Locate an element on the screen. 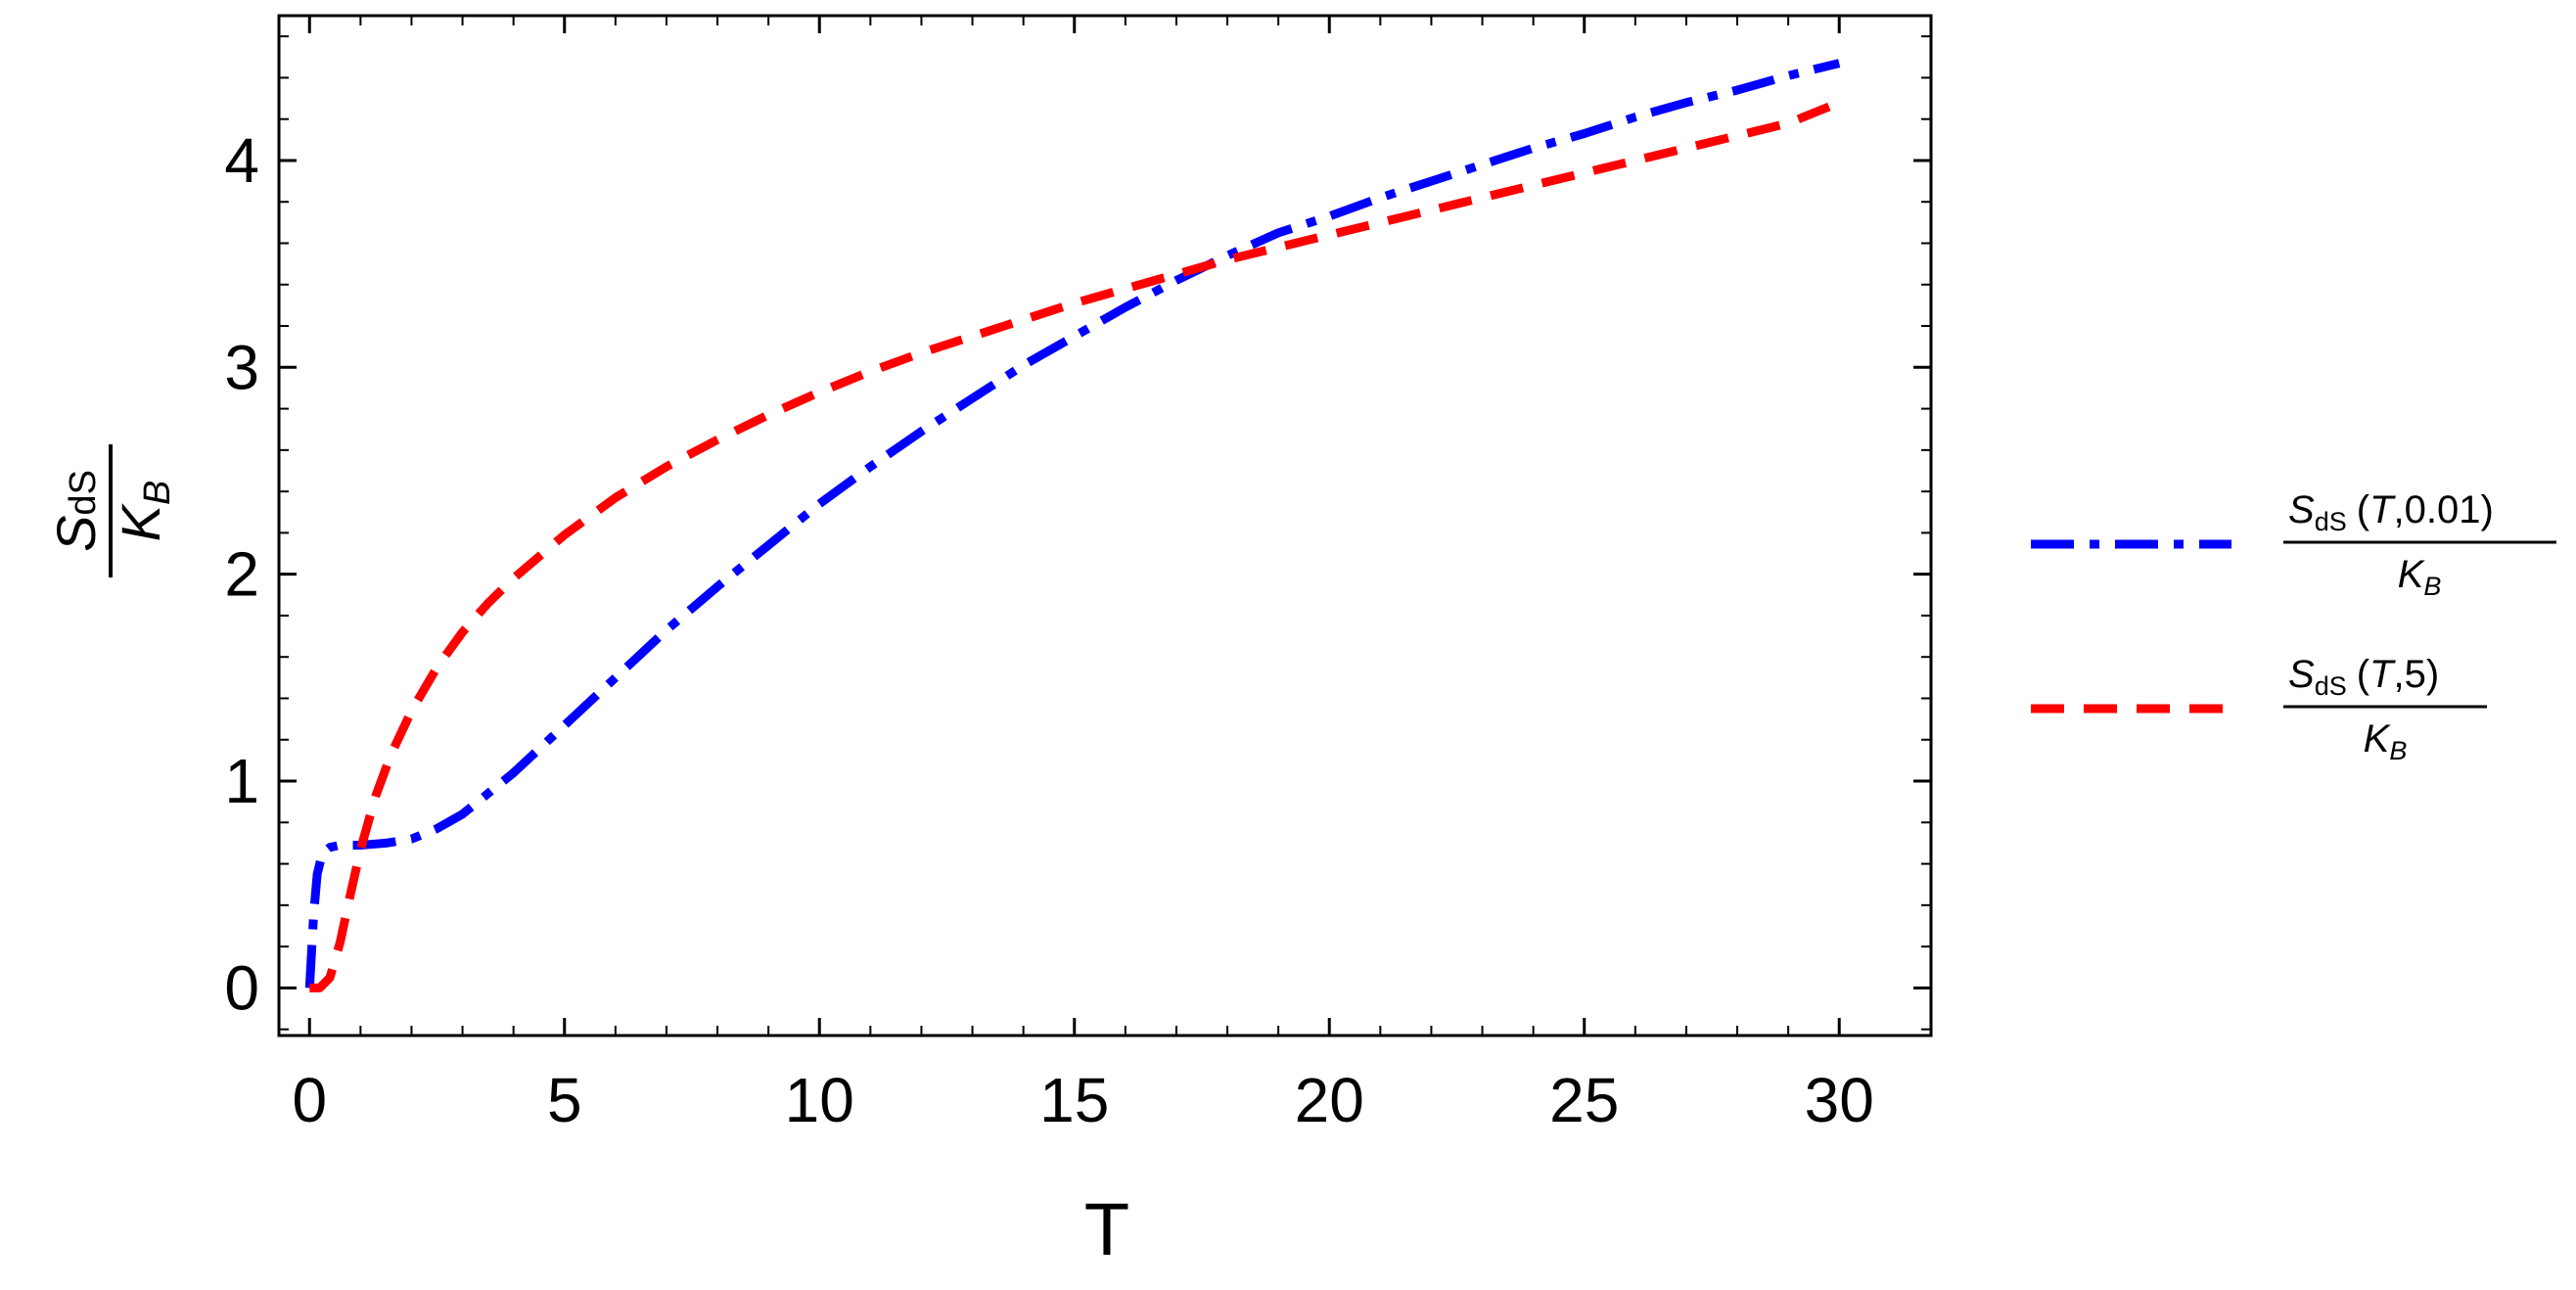  y-tick-label-4: 4 is located at coordinates (242, 161).